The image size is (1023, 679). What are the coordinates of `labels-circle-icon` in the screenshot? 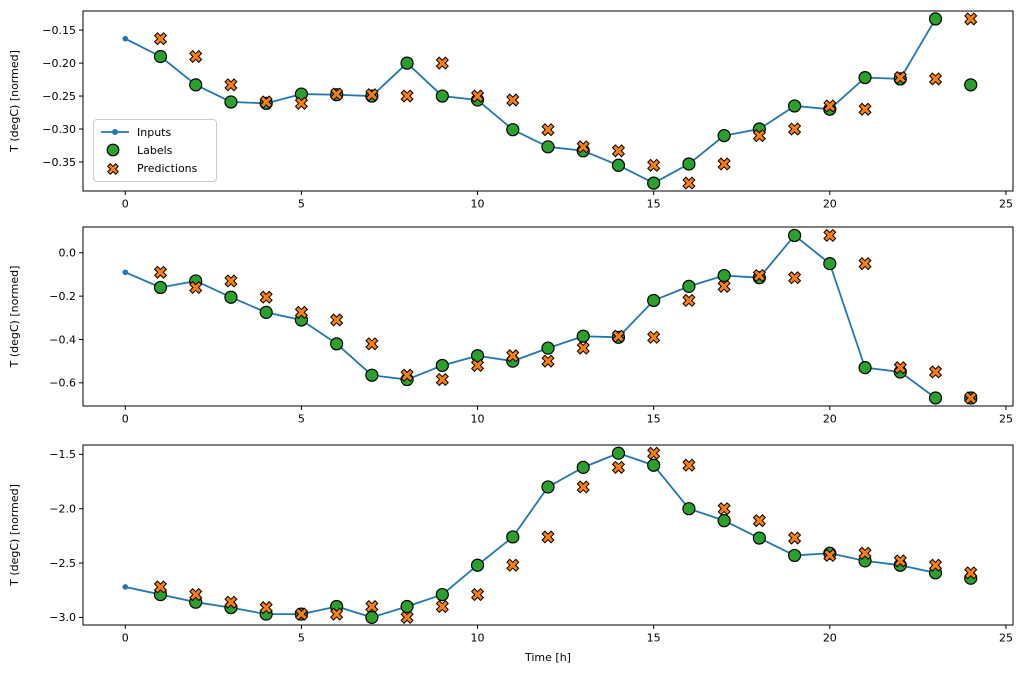 It's located at (113, 150).